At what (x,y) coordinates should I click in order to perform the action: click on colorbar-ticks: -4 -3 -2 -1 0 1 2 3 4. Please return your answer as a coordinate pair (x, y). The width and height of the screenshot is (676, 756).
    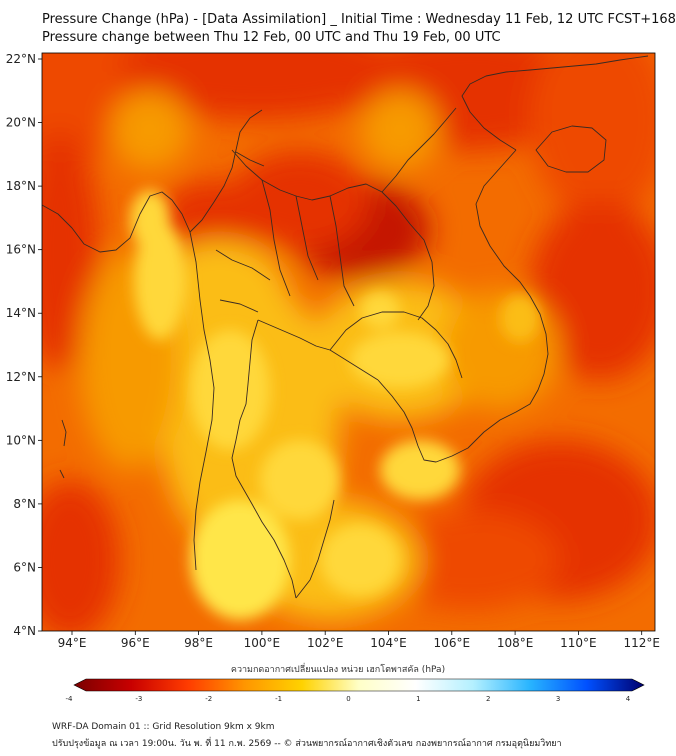
    Looking at the image, I should click on (348, 699).